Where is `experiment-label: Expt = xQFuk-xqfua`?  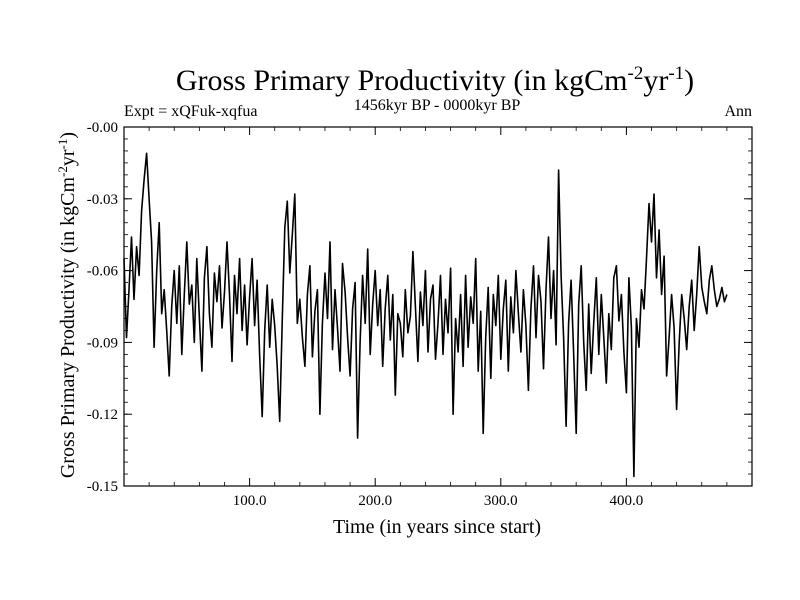 experiment-label: Expt = xQFuk-xqfua is located at coordinates (190, 111).